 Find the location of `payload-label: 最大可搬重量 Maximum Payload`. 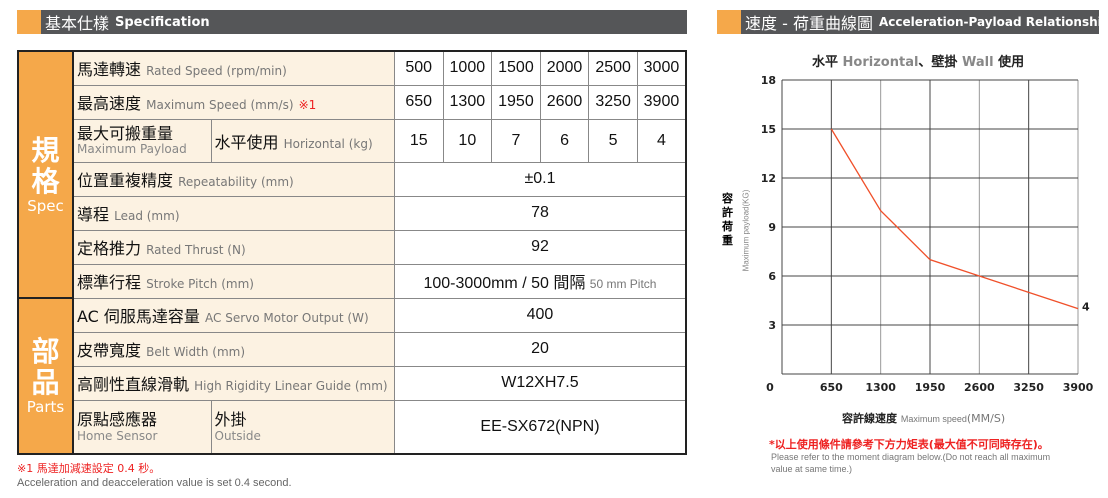

payload-label: 最大可搬重量 Maximum Payload is located at coordinates (142, 140).